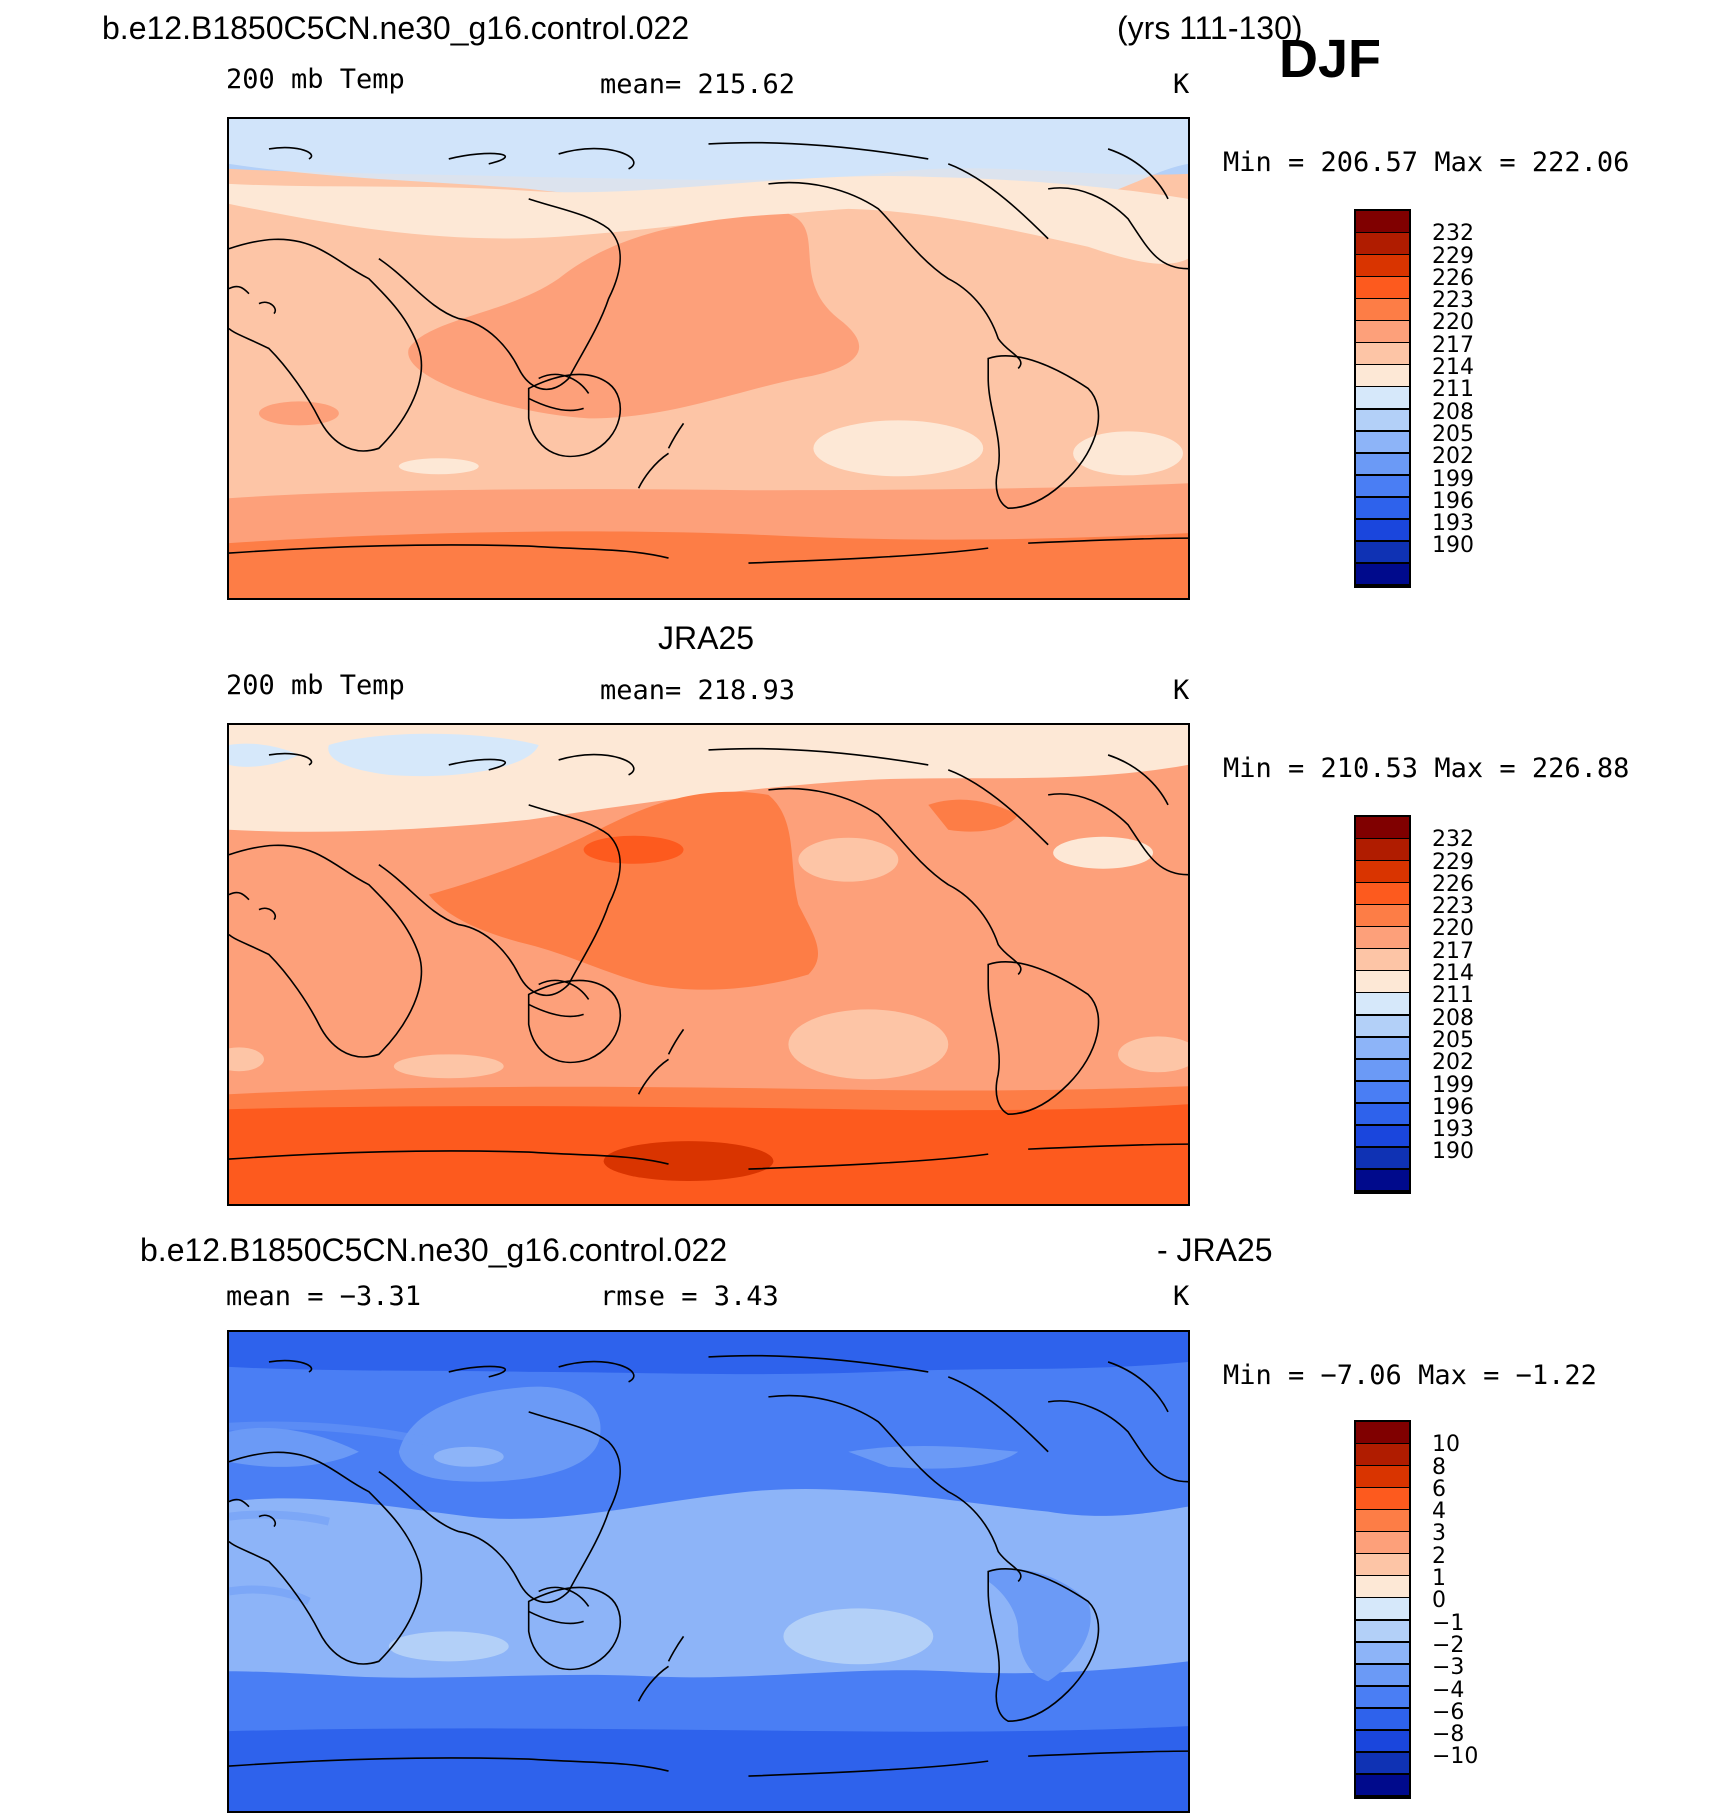  I want to click on season-label: DJF, so click(1330, 59).